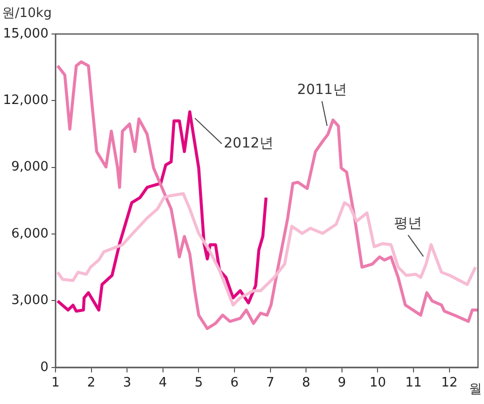 This screenshot has height=404, width=484. Describe the element at coordinates (29, 234) in the screenshot. I see `y-tick-label: 6,000` at that location.